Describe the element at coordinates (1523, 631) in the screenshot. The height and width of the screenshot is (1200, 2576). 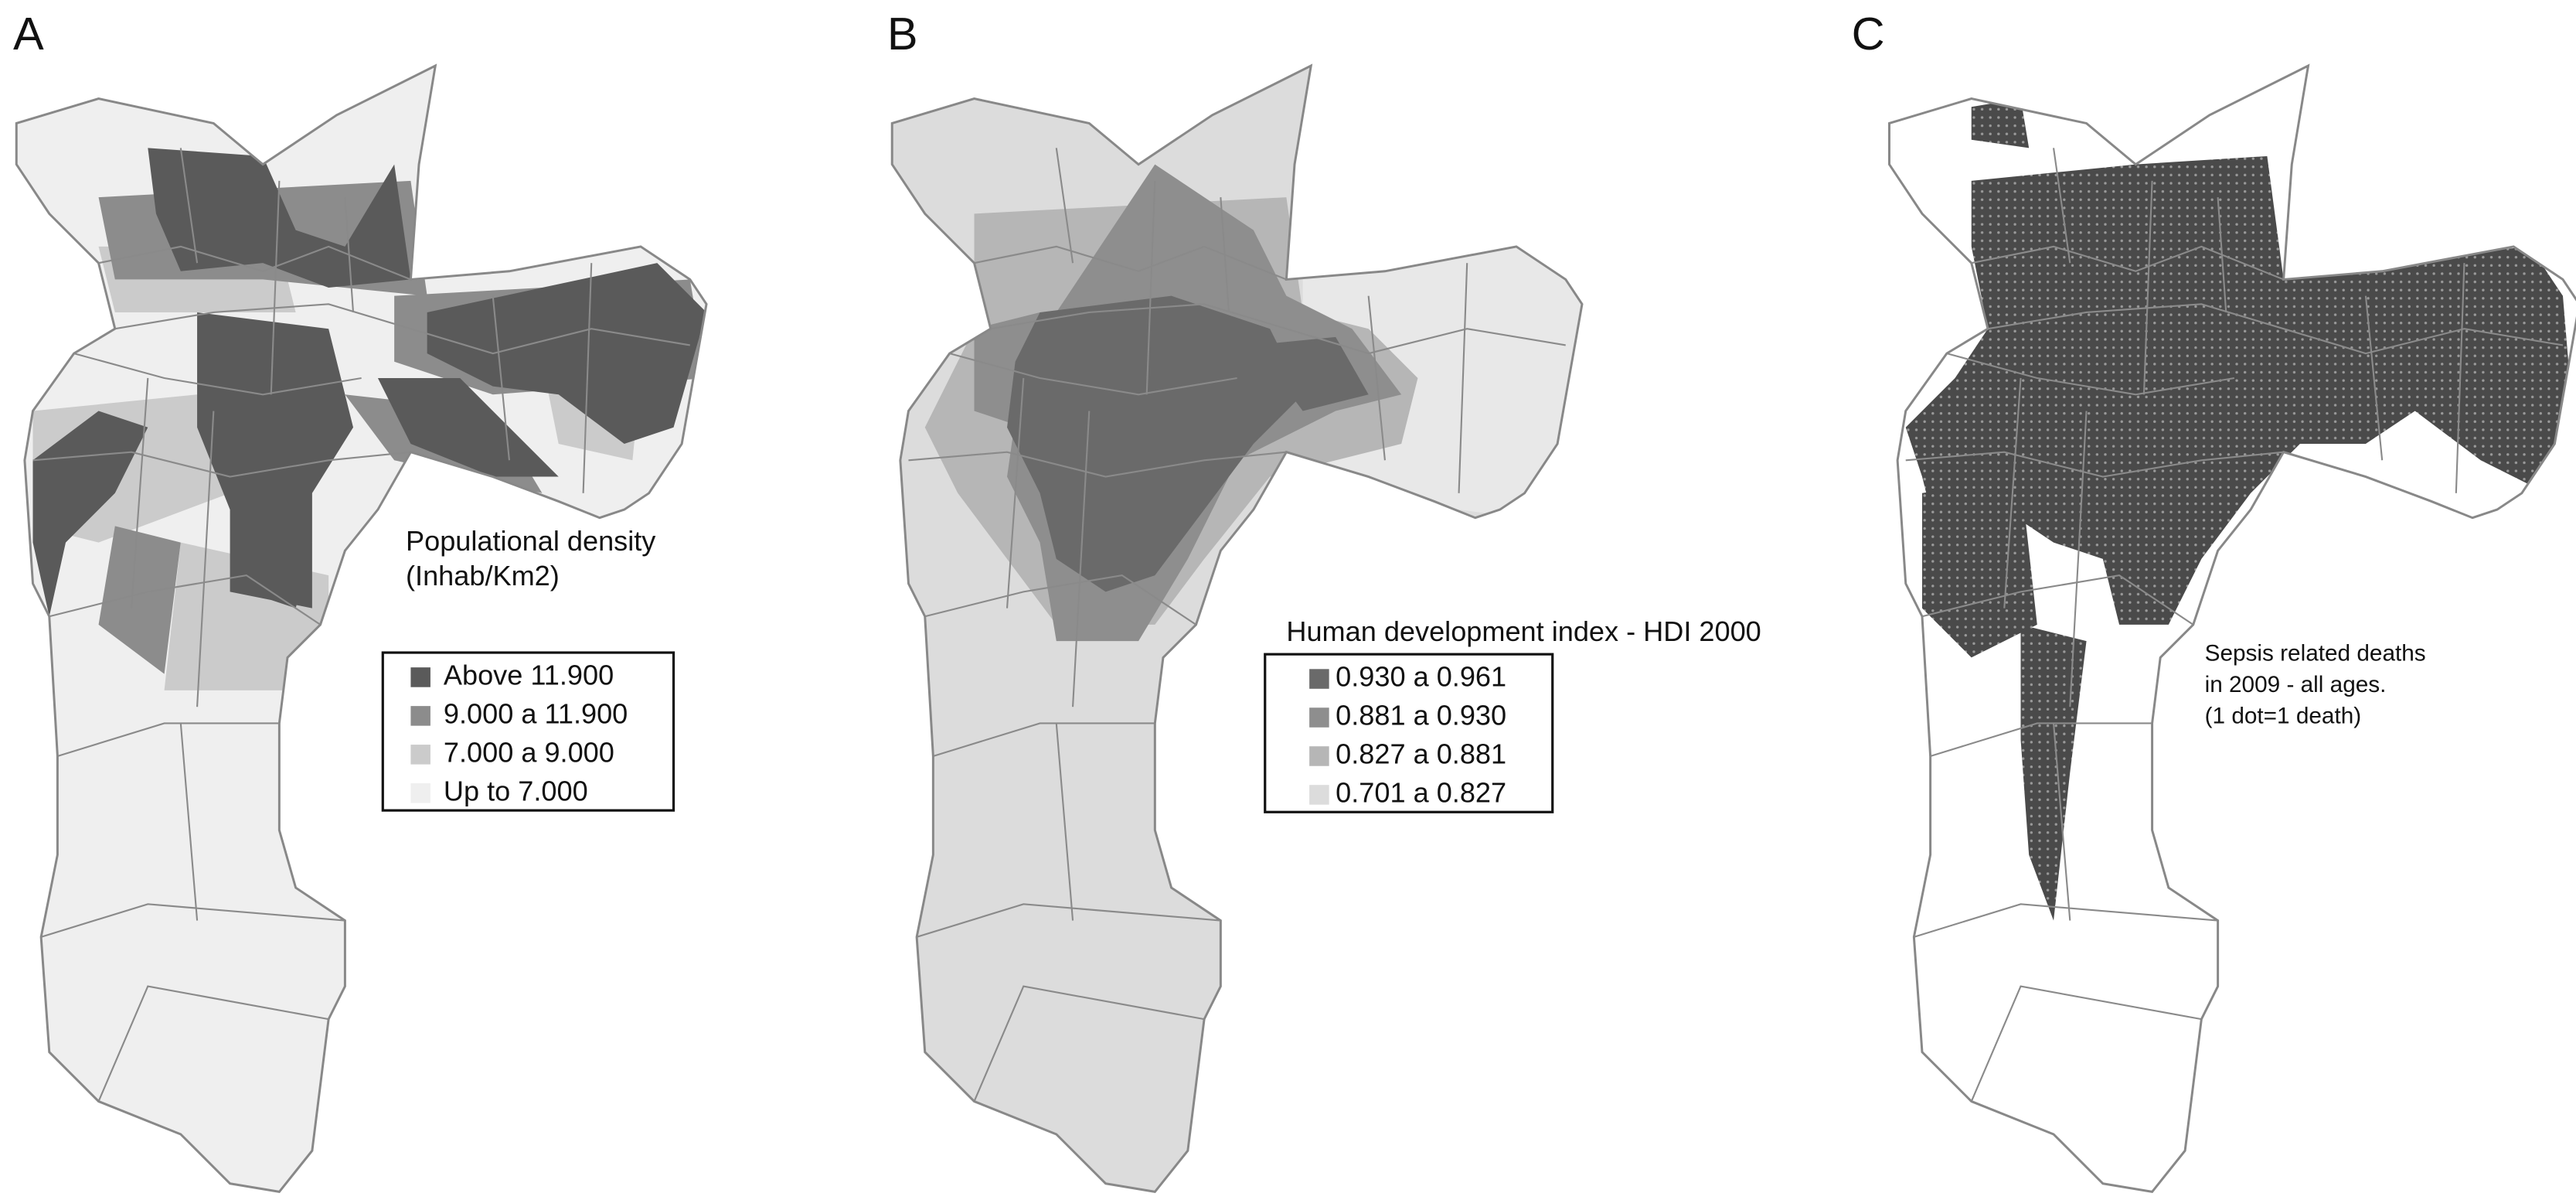
I see `legend-title: Human development index - HDI 2000` at that location.